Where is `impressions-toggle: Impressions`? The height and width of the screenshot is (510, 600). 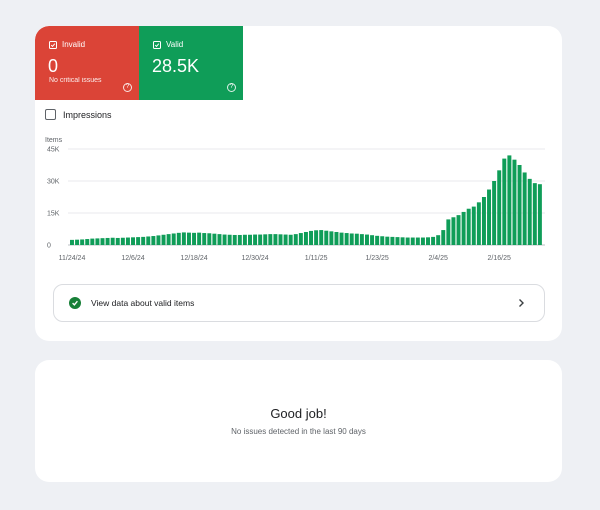
impressions-toggle: Impressions is located at coordinates (78, 114).